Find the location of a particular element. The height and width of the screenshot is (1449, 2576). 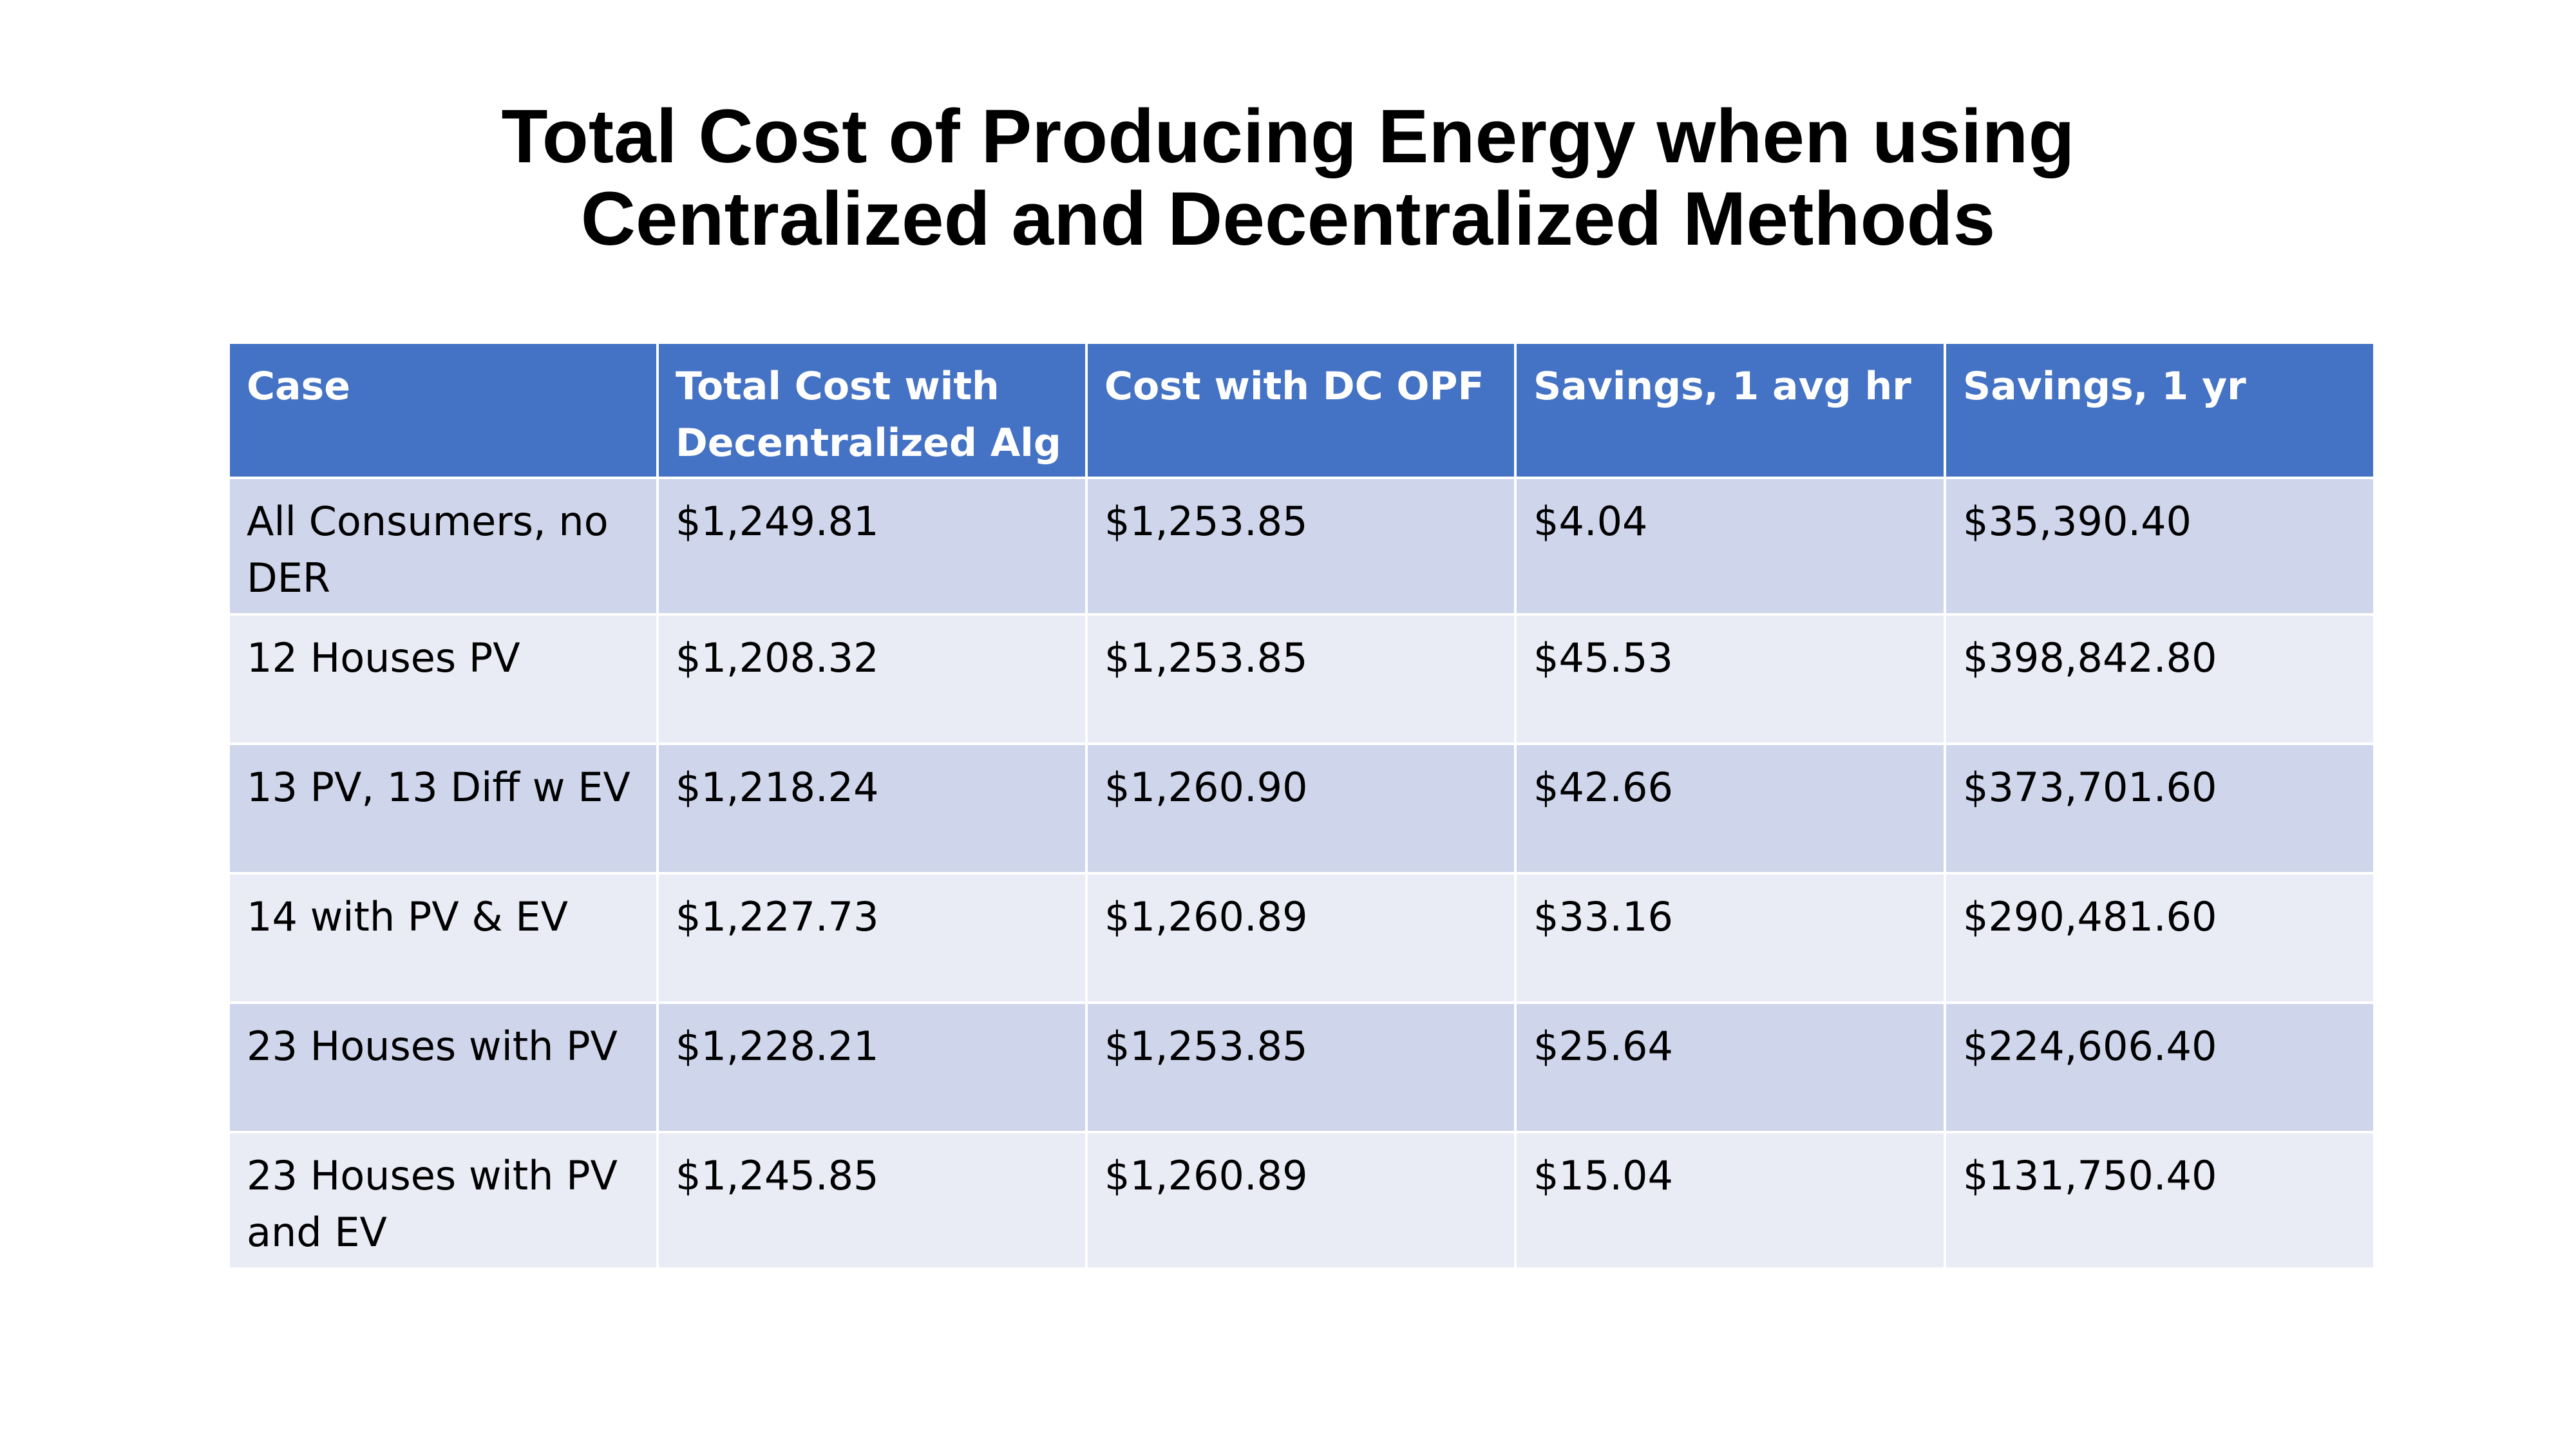

cell-savings-hour: $25.64 is located at coordinates (1730, 1067).